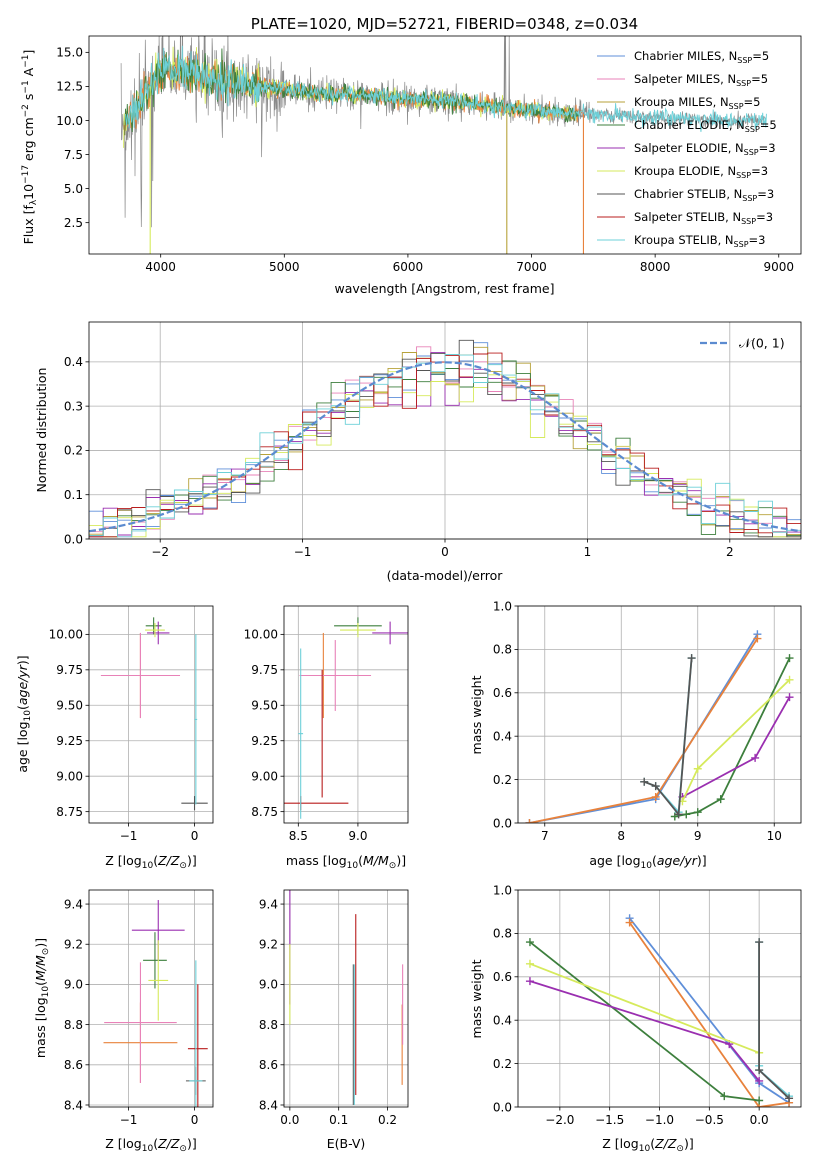  I want to click on mass_weight_vs_z-panel: −2.0 −1.5 −1.0 −0.5 0.0 0.0 0.2 0.4 0.6 0.8 1.0, so click(647, 1005).